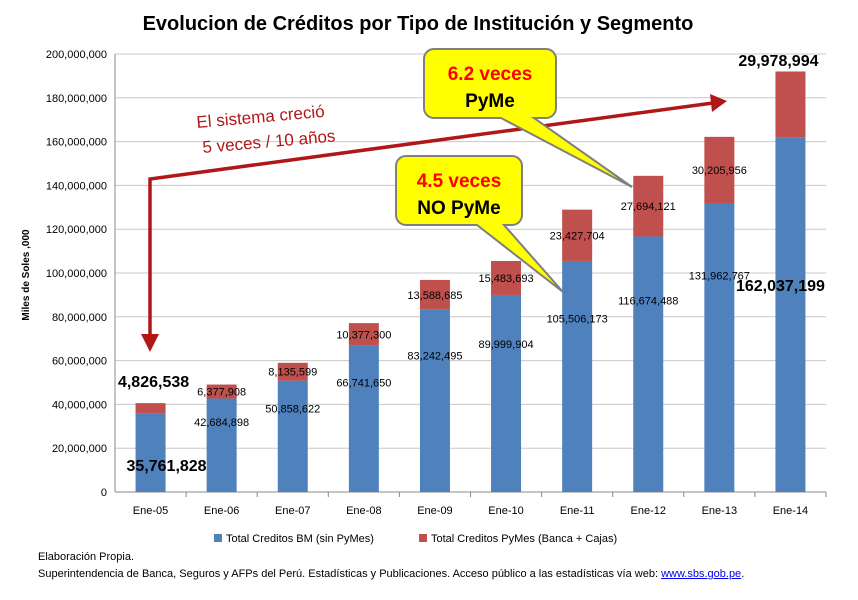 This screenshot has height=600, width=858. What do you see at coordinates (76, 99) in the screenshot?
I see `y-tick-label: 180,000,000` at bounding box center [76, 99].